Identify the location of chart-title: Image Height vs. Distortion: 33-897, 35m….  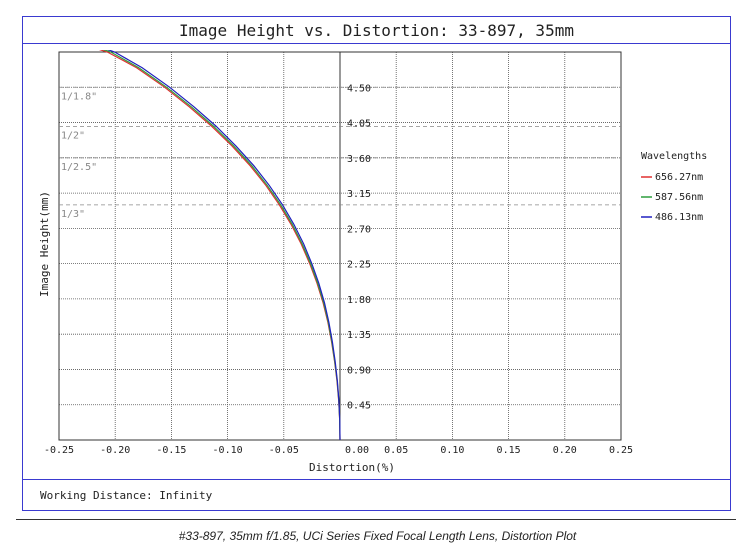
(376, 30).